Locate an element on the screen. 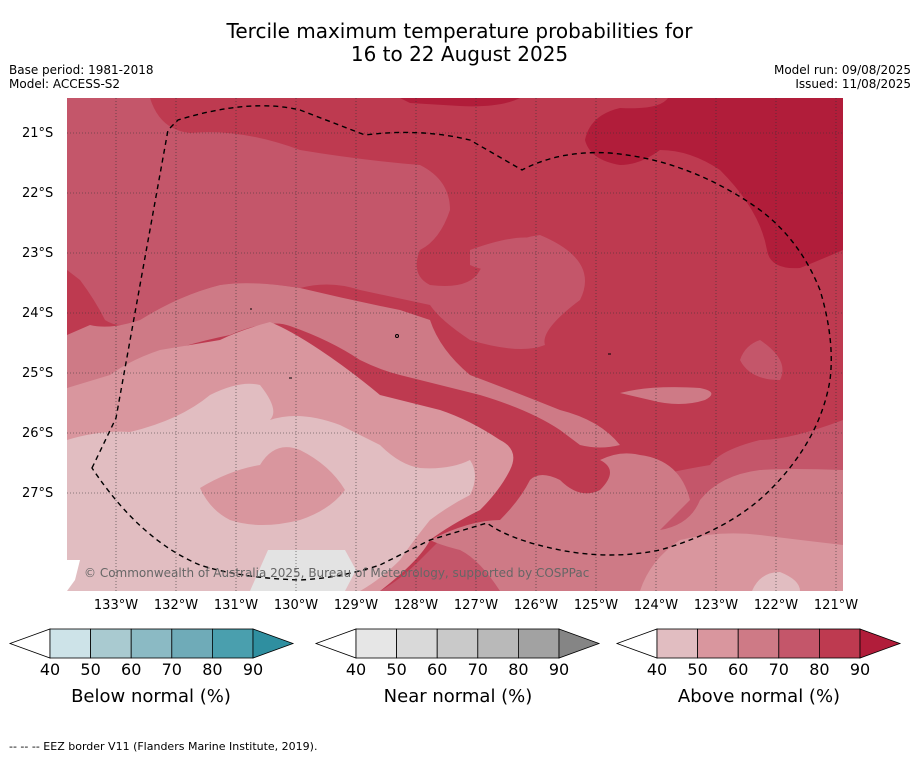 This screenshot has width=919, height=758. below-colorbar-low-arrow is located at coordinates (29, 643).